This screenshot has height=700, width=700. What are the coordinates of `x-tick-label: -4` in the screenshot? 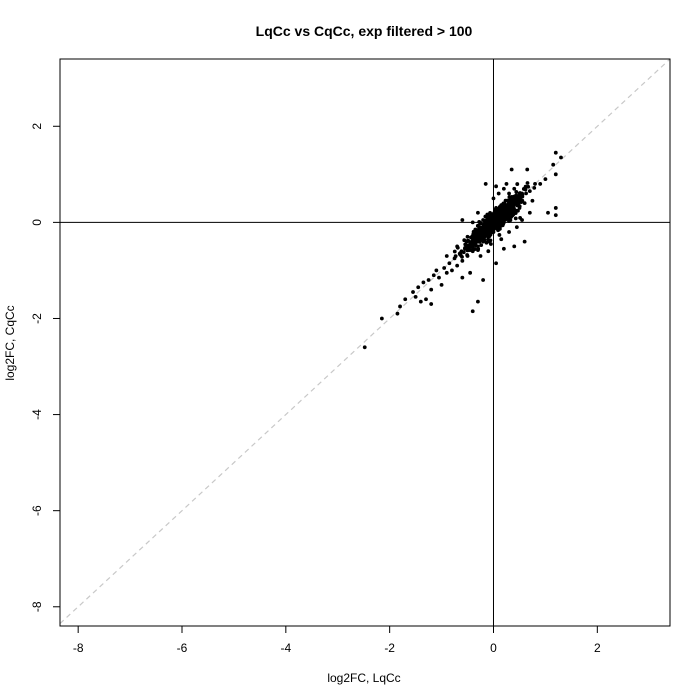 It's located at (285, 648).